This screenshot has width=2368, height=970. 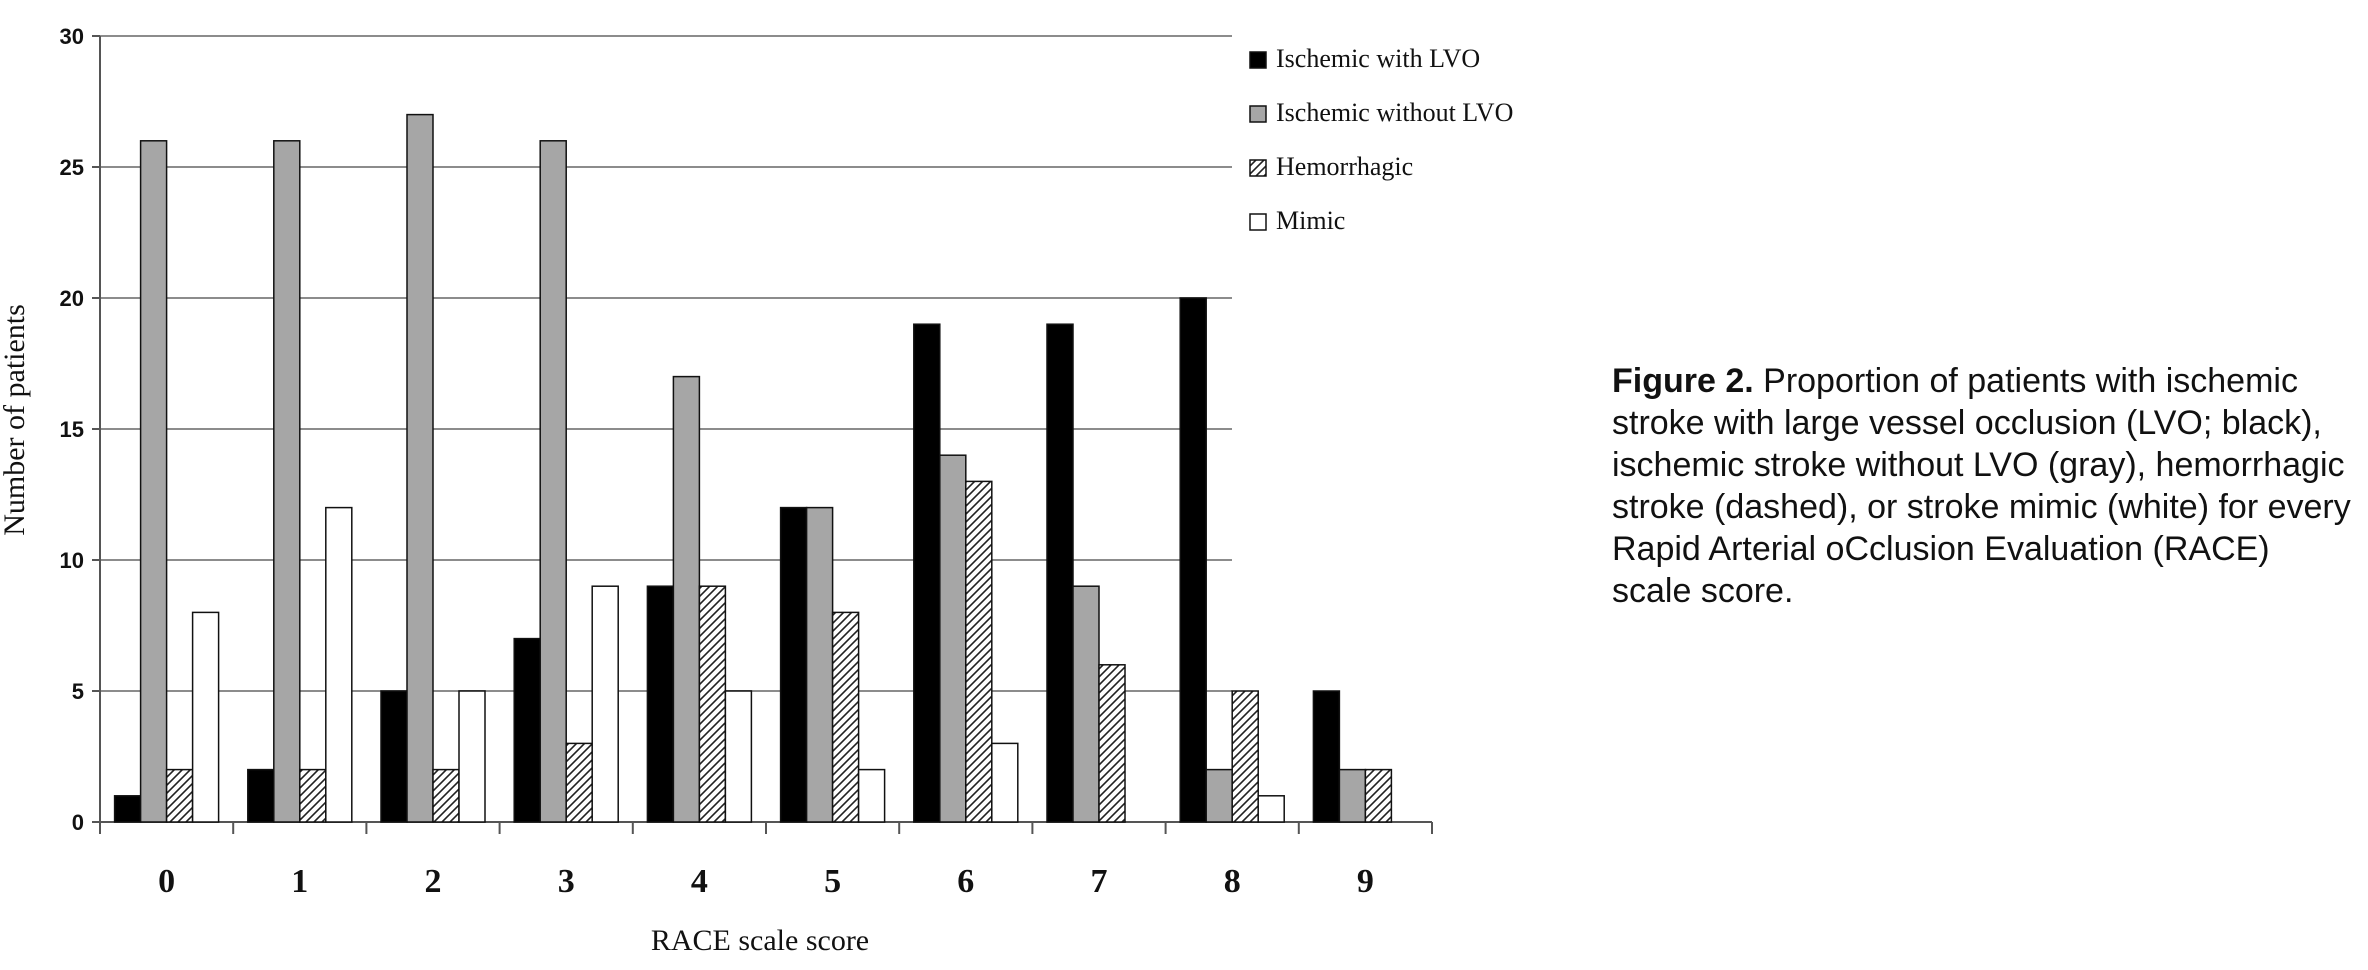 What do you see at coordinates (566, 881) in the screenshot?
I see `x-tick-label: 3` at bounding box center [566, 881].